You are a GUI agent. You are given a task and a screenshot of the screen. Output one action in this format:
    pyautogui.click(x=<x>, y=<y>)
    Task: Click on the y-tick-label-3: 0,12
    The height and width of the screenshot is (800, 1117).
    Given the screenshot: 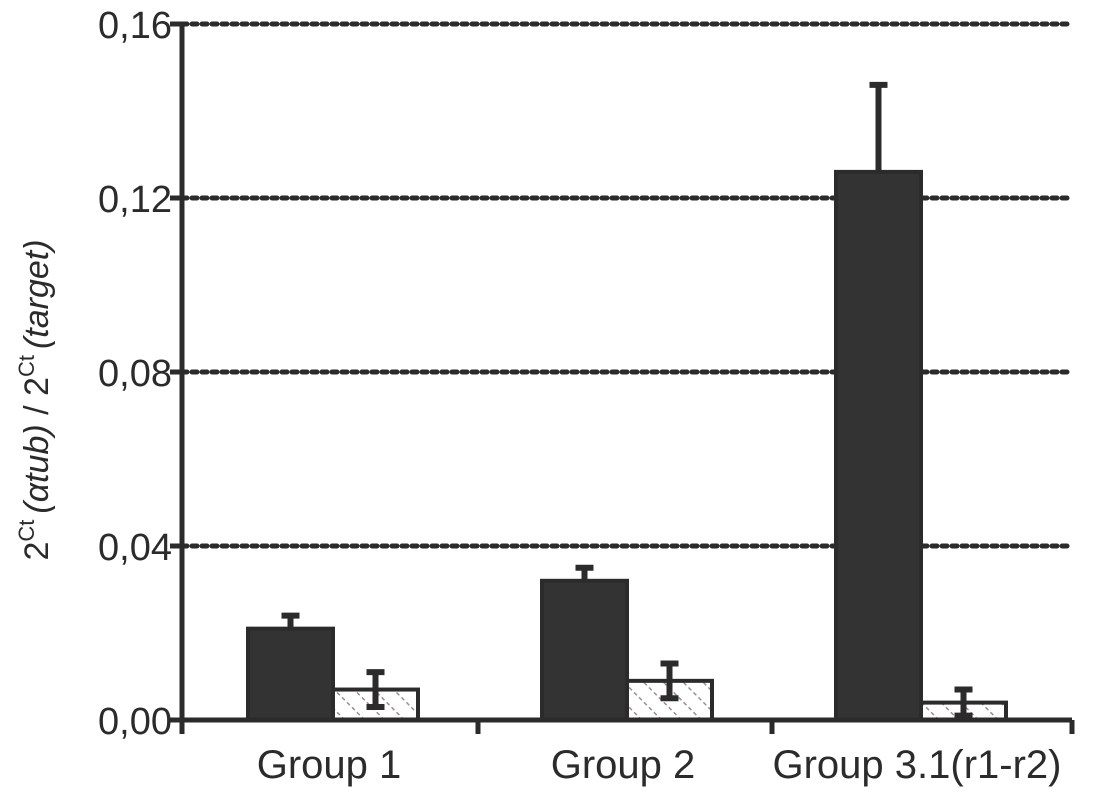 What is the action you would take?
    pyautogui.click(x=135, y=200)
    